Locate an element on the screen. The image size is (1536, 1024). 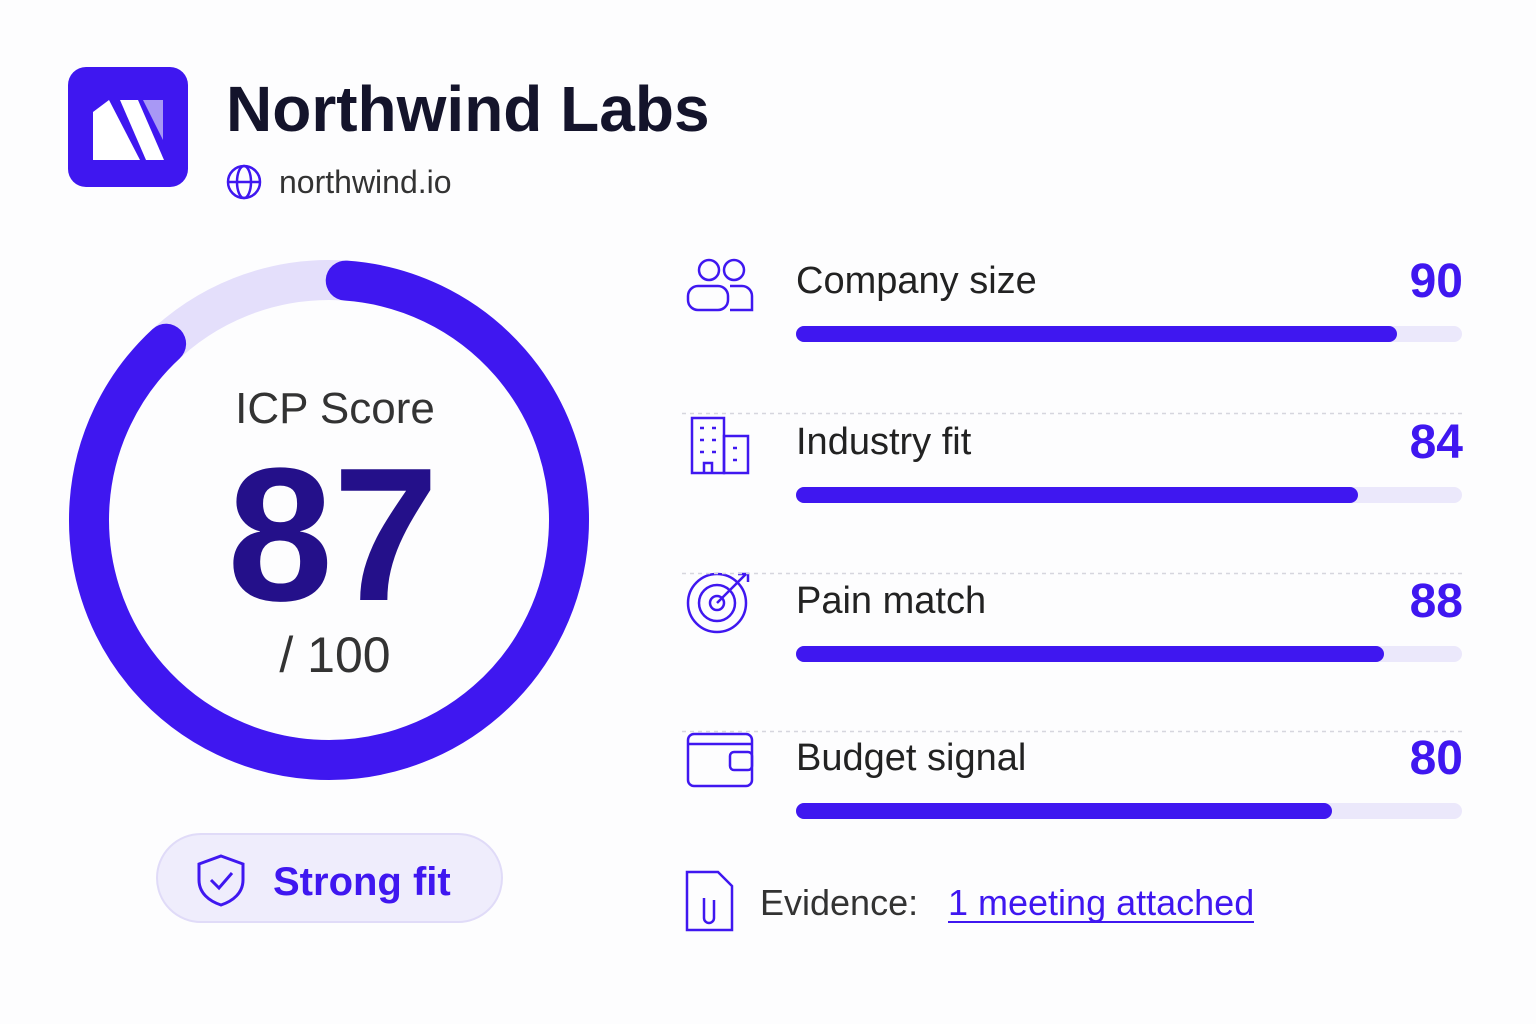
people-icon is located at coordinates (720, 285).